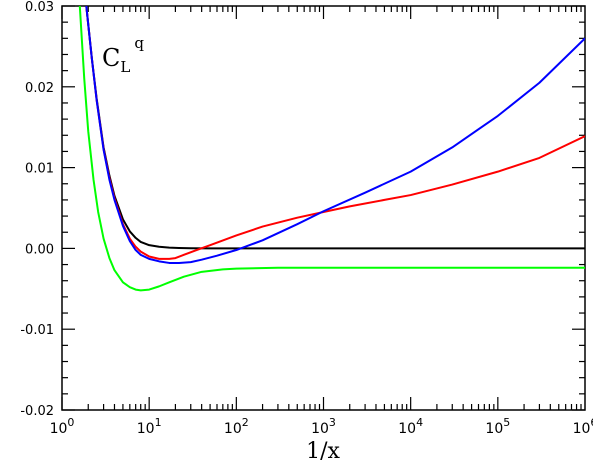 The height and width of the screenshot is (468, 593). Describe the element at coordinates (39, 169) in the screenshot. I see `y-tick-label: 0.01` at that location.